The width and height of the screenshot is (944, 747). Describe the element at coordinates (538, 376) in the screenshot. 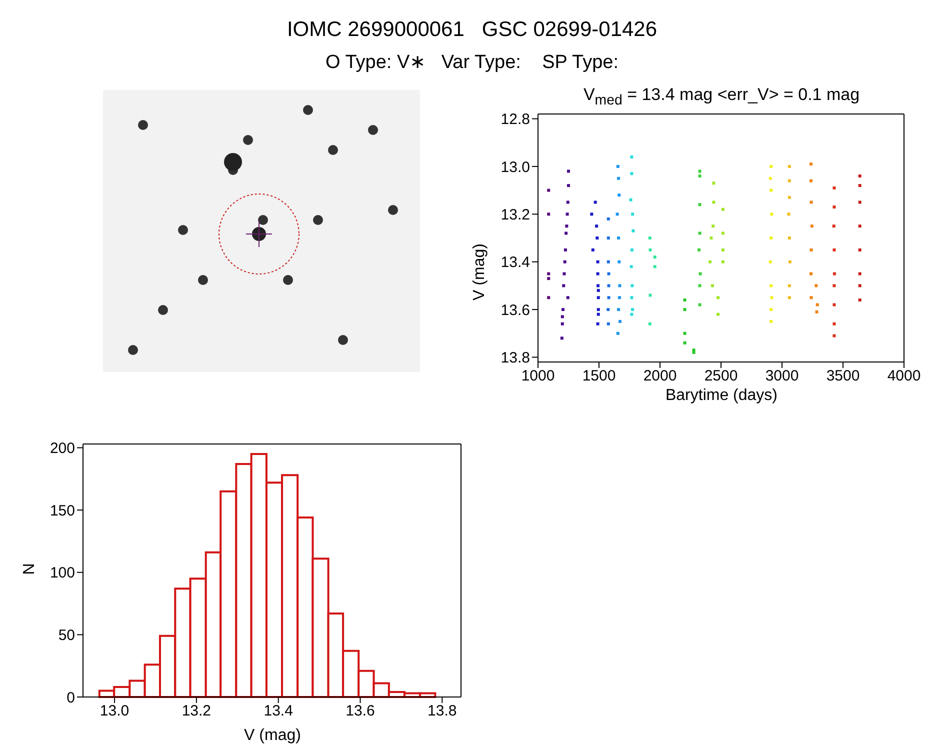

I see `x-tick-label: 1000` at that location.